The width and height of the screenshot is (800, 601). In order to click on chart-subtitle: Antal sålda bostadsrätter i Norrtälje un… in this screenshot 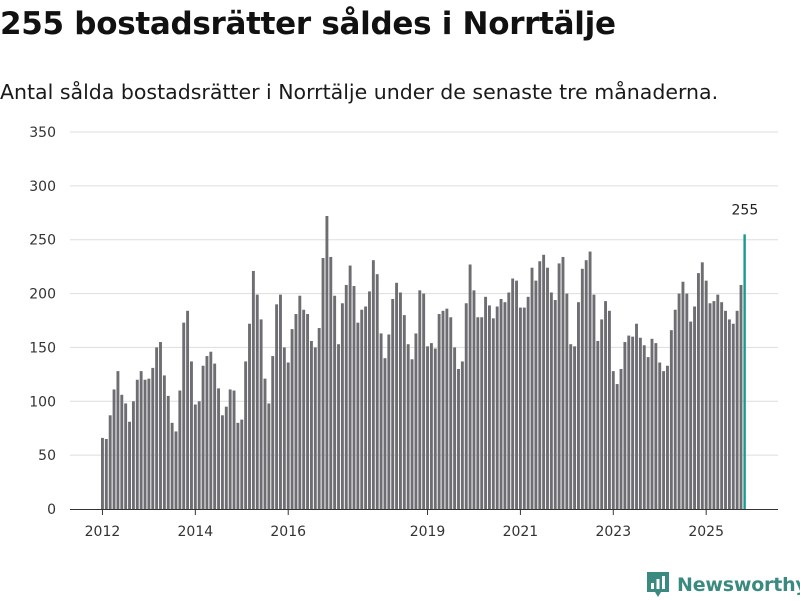, I will do `click(359, 92)`.